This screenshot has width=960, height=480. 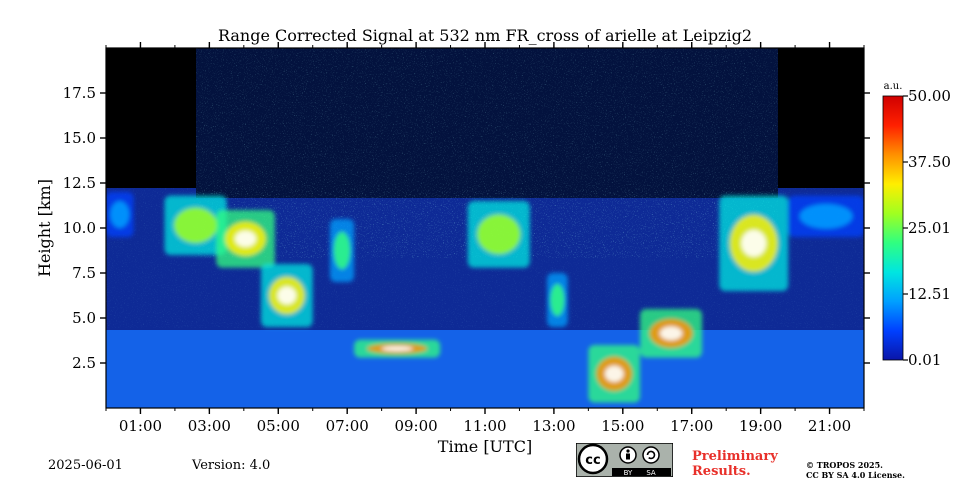 I want to click on copyright-notice: © TROPOS 2025. CC BY SA 4.0 License., so click(x=855, y=470).